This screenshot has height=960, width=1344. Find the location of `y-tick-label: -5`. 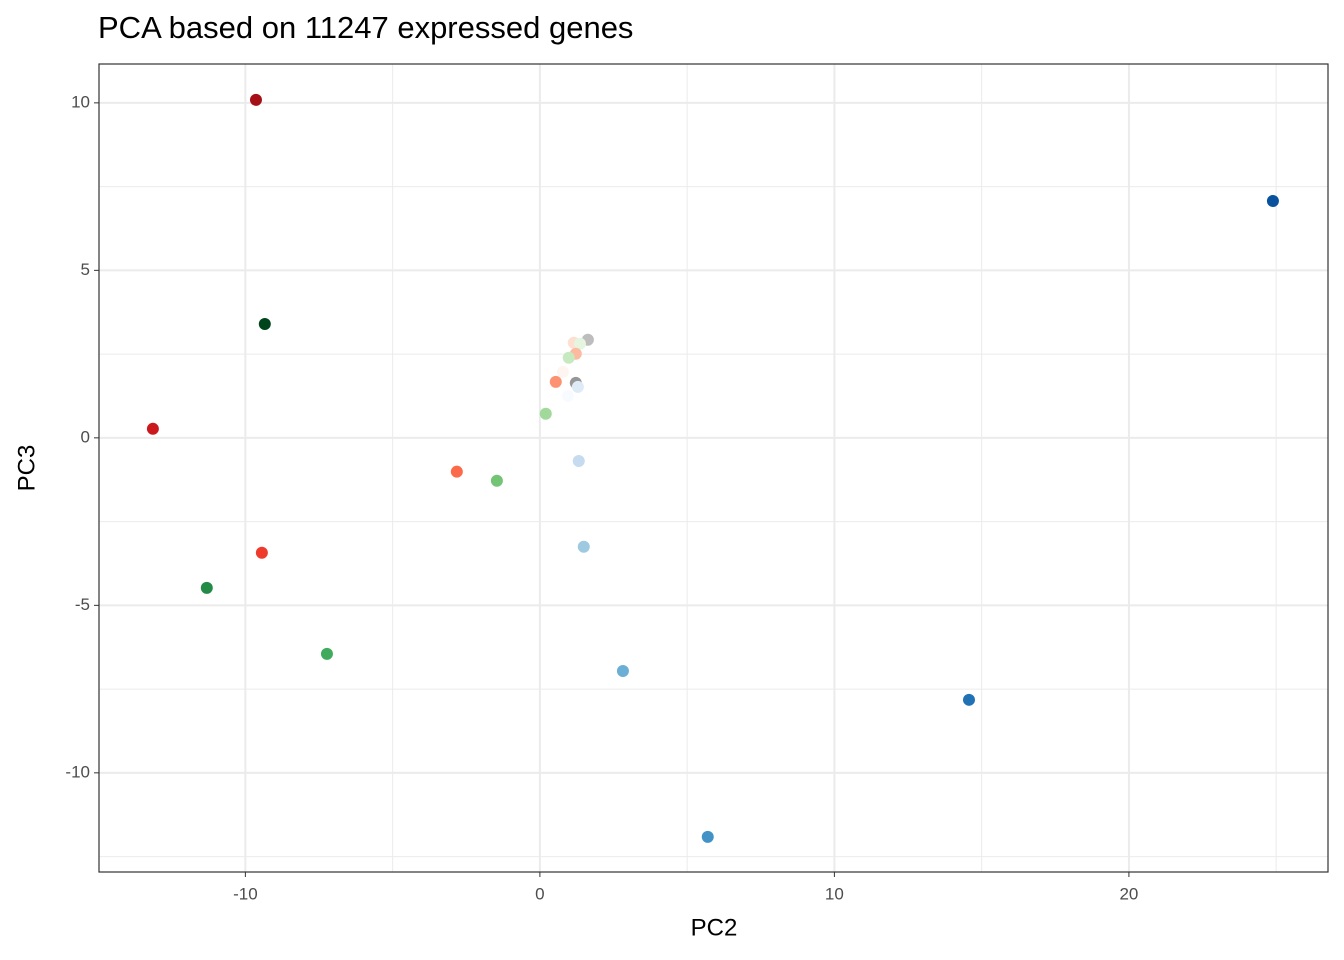

y-tick-label: -5 is located at coordinates (82, 604).